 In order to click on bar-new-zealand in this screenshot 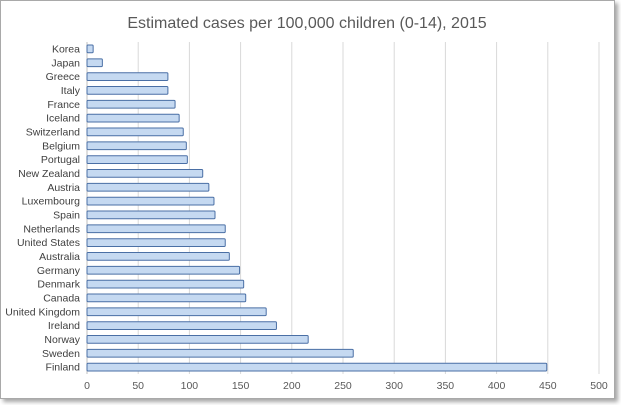, I will do `click(145, 173)`.